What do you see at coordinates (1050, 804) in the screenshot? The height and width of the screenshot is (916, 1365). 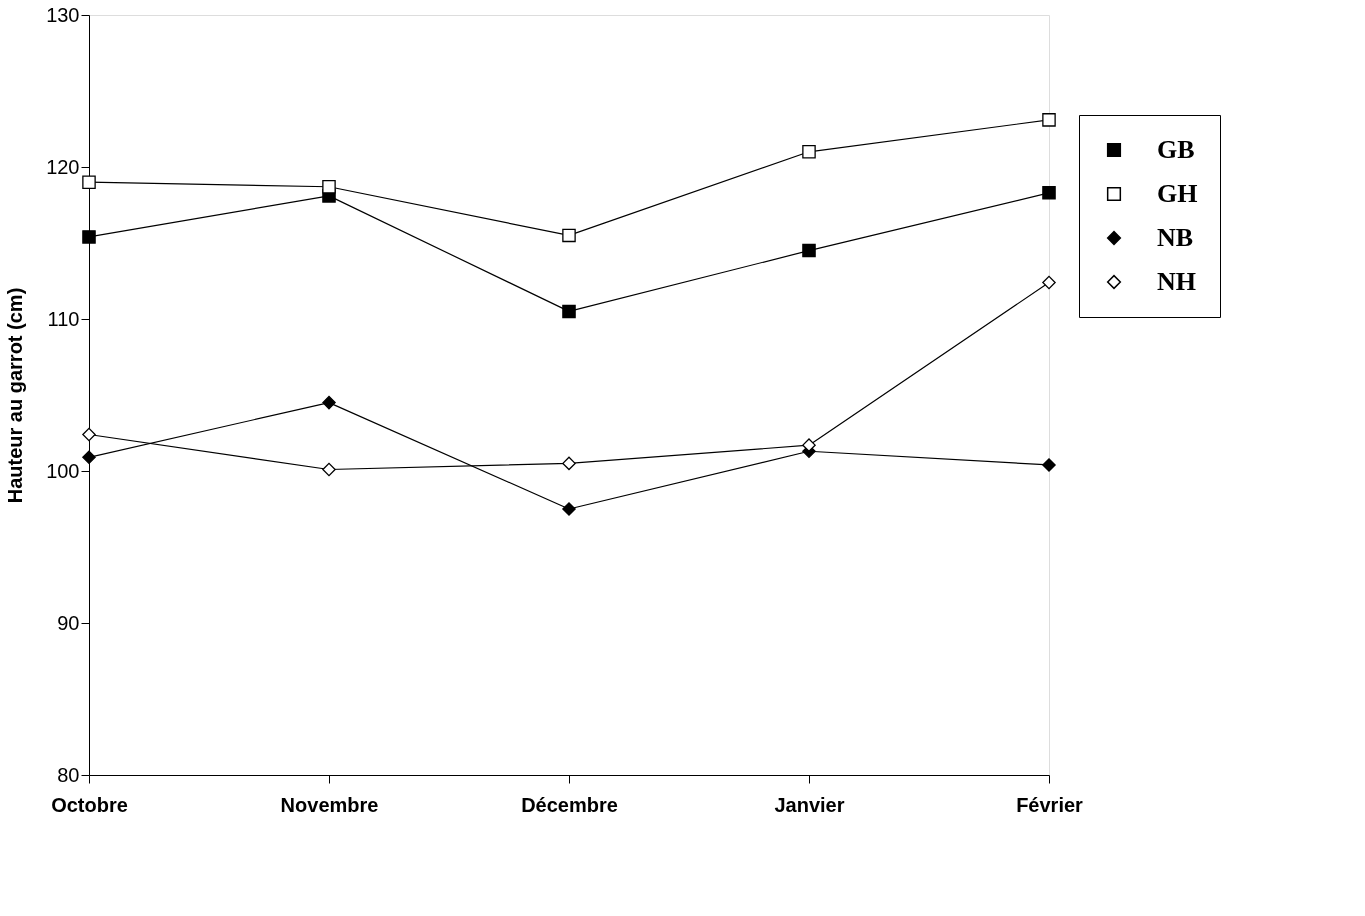 I see `x-tick-label: Février` at bounding box center [1050, 804].